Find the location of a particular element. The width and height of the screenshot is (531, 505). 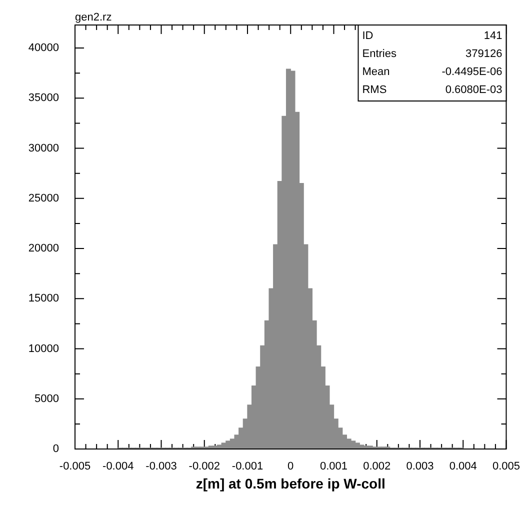

annotation: 0.6080E-03 is located at coordinates (473, 90).